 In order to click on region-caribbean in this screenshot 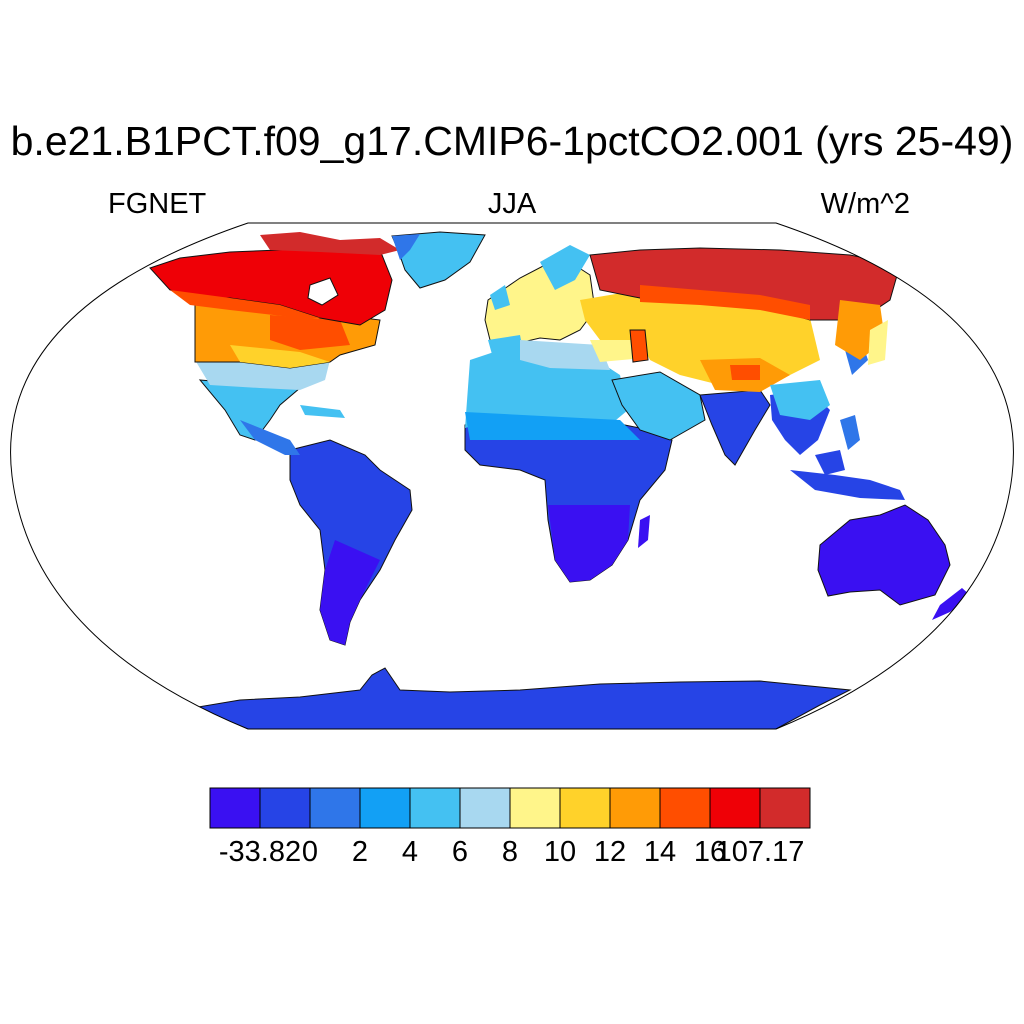, I will do `click(322, 411)`.